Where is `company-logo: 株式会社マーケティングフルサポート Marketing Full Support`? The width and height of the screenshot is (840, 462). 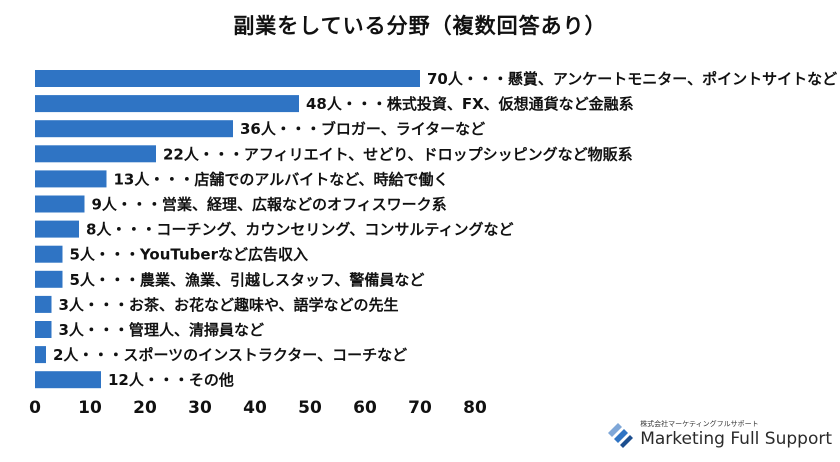 company-logo: 株式会社マーケティングフルサポート Marketing Full Support is located at coordinates (718, 434).